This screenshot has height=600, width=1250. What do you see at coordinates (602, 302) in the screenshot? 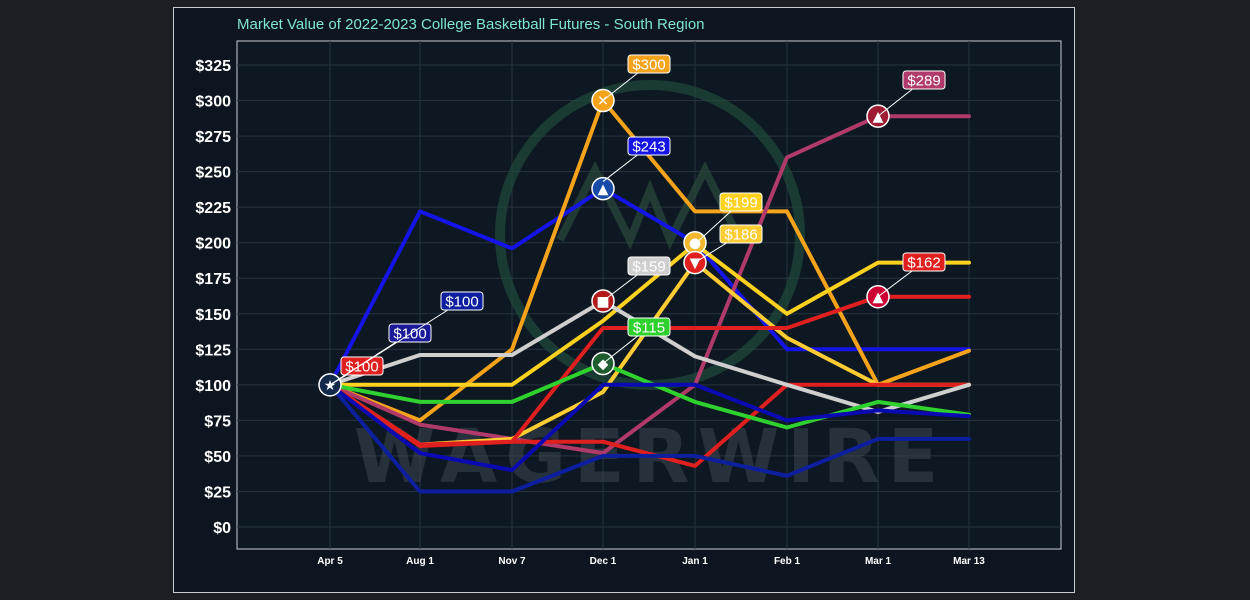
I see `team-logo-icon-glyph: ■` at bounding box center [602, 302].